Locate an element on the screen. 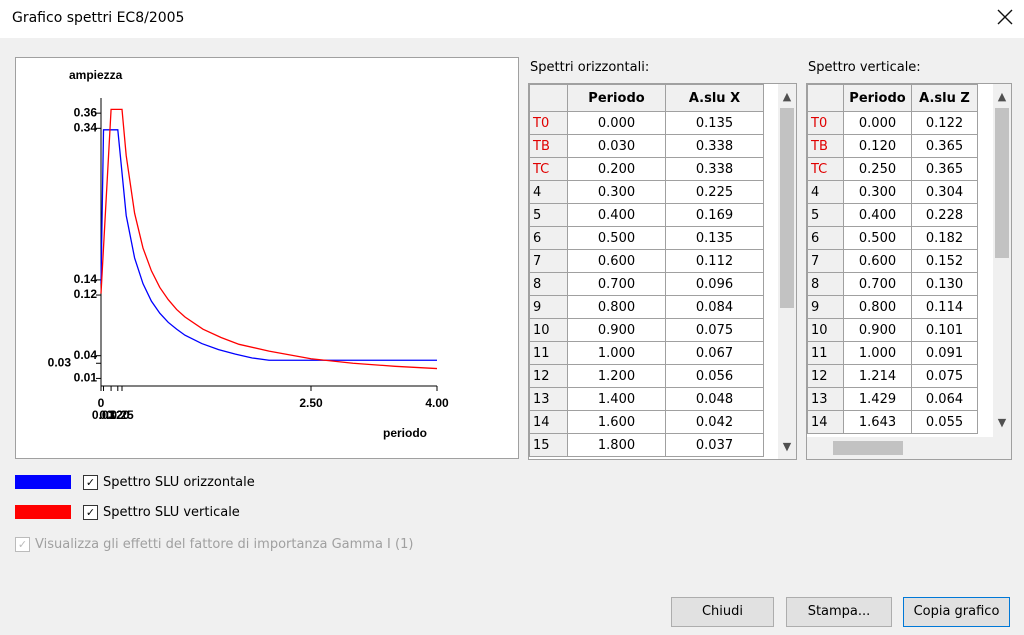 The height and width of the screenshot is (635, 1024). table-row: 4 0.300 0.225 is located at coordinates (646, 192).